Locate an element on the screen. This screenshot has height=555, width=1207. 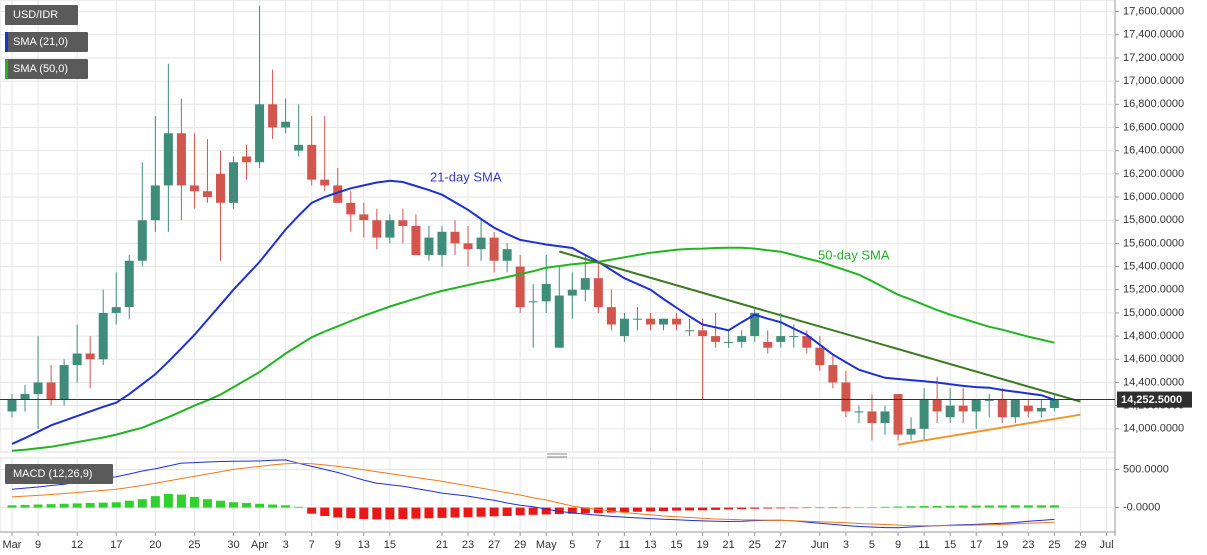
y-tick-label: 16,000.0000 is located at coordinates (1153, 197).